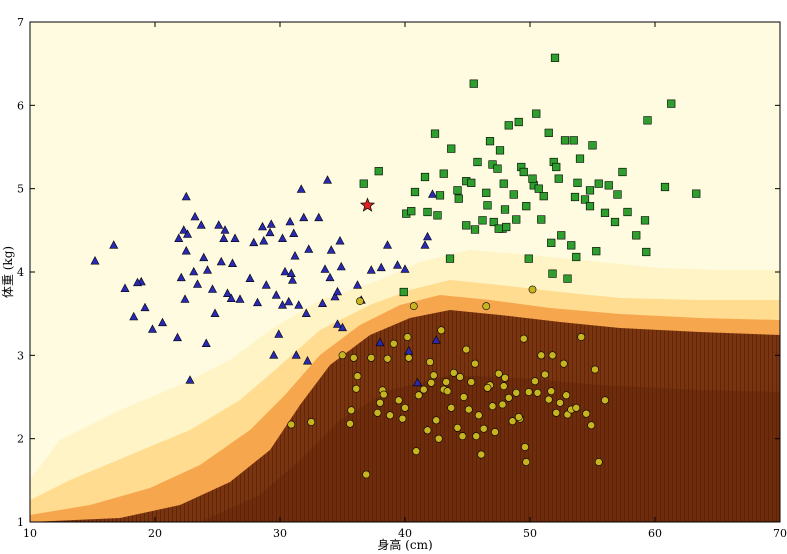 This screenshot has width=787, height=554. I want to click on x-tick-label: 40, so click(405, 533).